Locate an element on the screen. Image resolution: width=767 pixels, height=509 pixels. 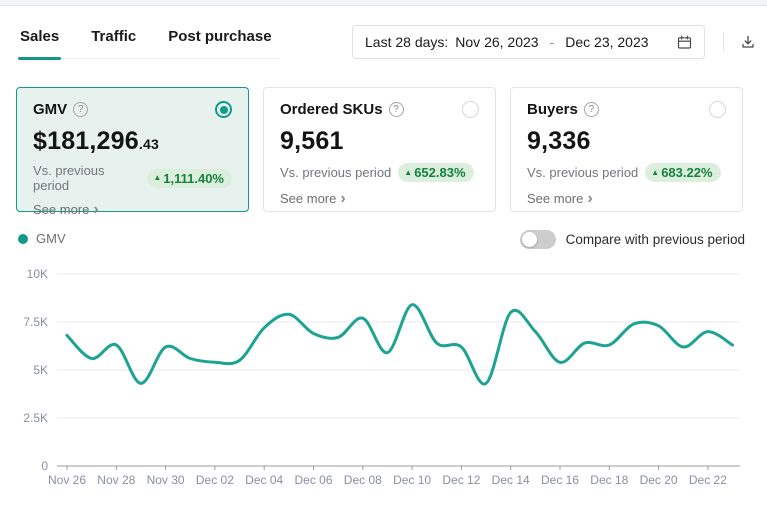
metric-tabs: Sales Traffic Post purchase is located at coordinates (148, 42).